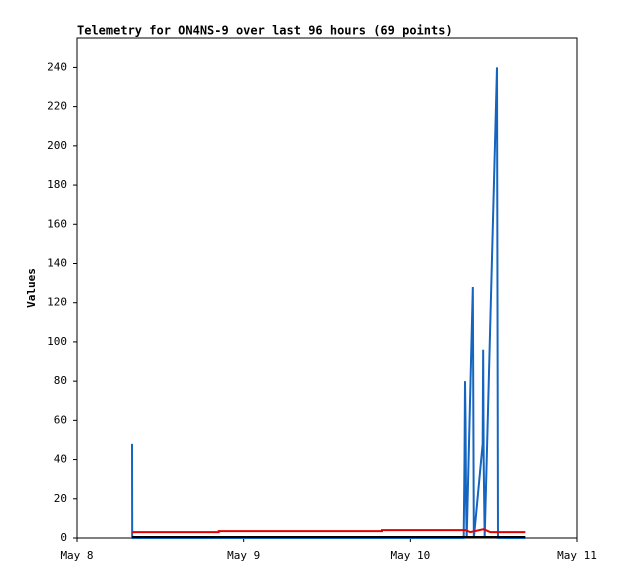  What do you see at coordinates (57, 106) in the screenshot?
I see `y-tick-label: 220` at bounding box center [57, 106].